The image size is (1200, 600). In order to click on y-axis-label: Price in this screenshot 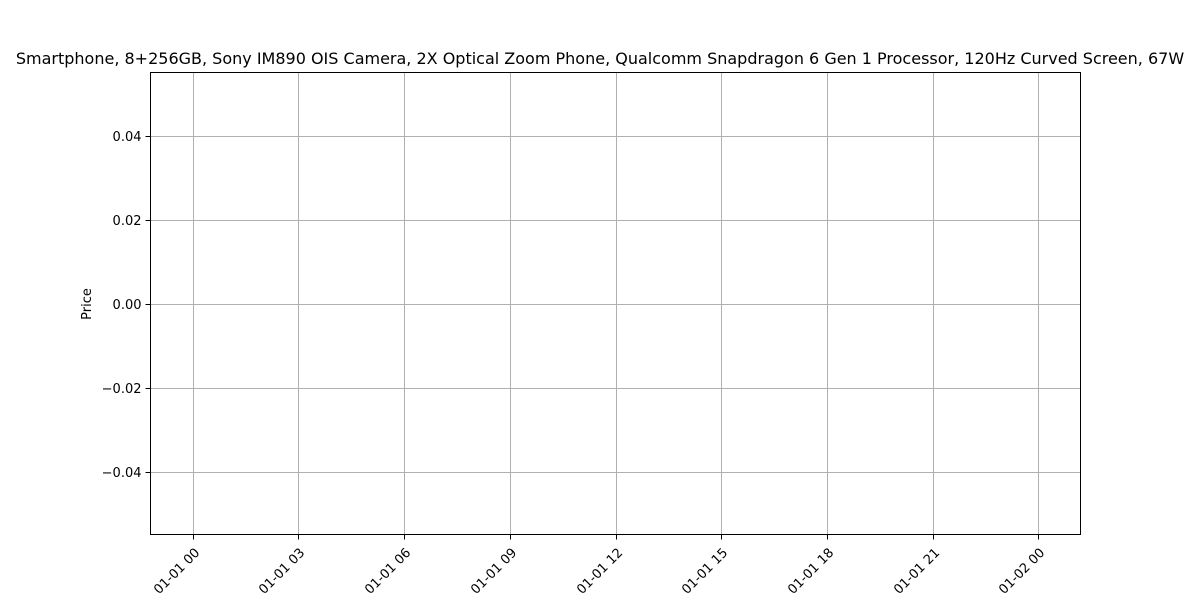, I will do `click(87, 304)`.